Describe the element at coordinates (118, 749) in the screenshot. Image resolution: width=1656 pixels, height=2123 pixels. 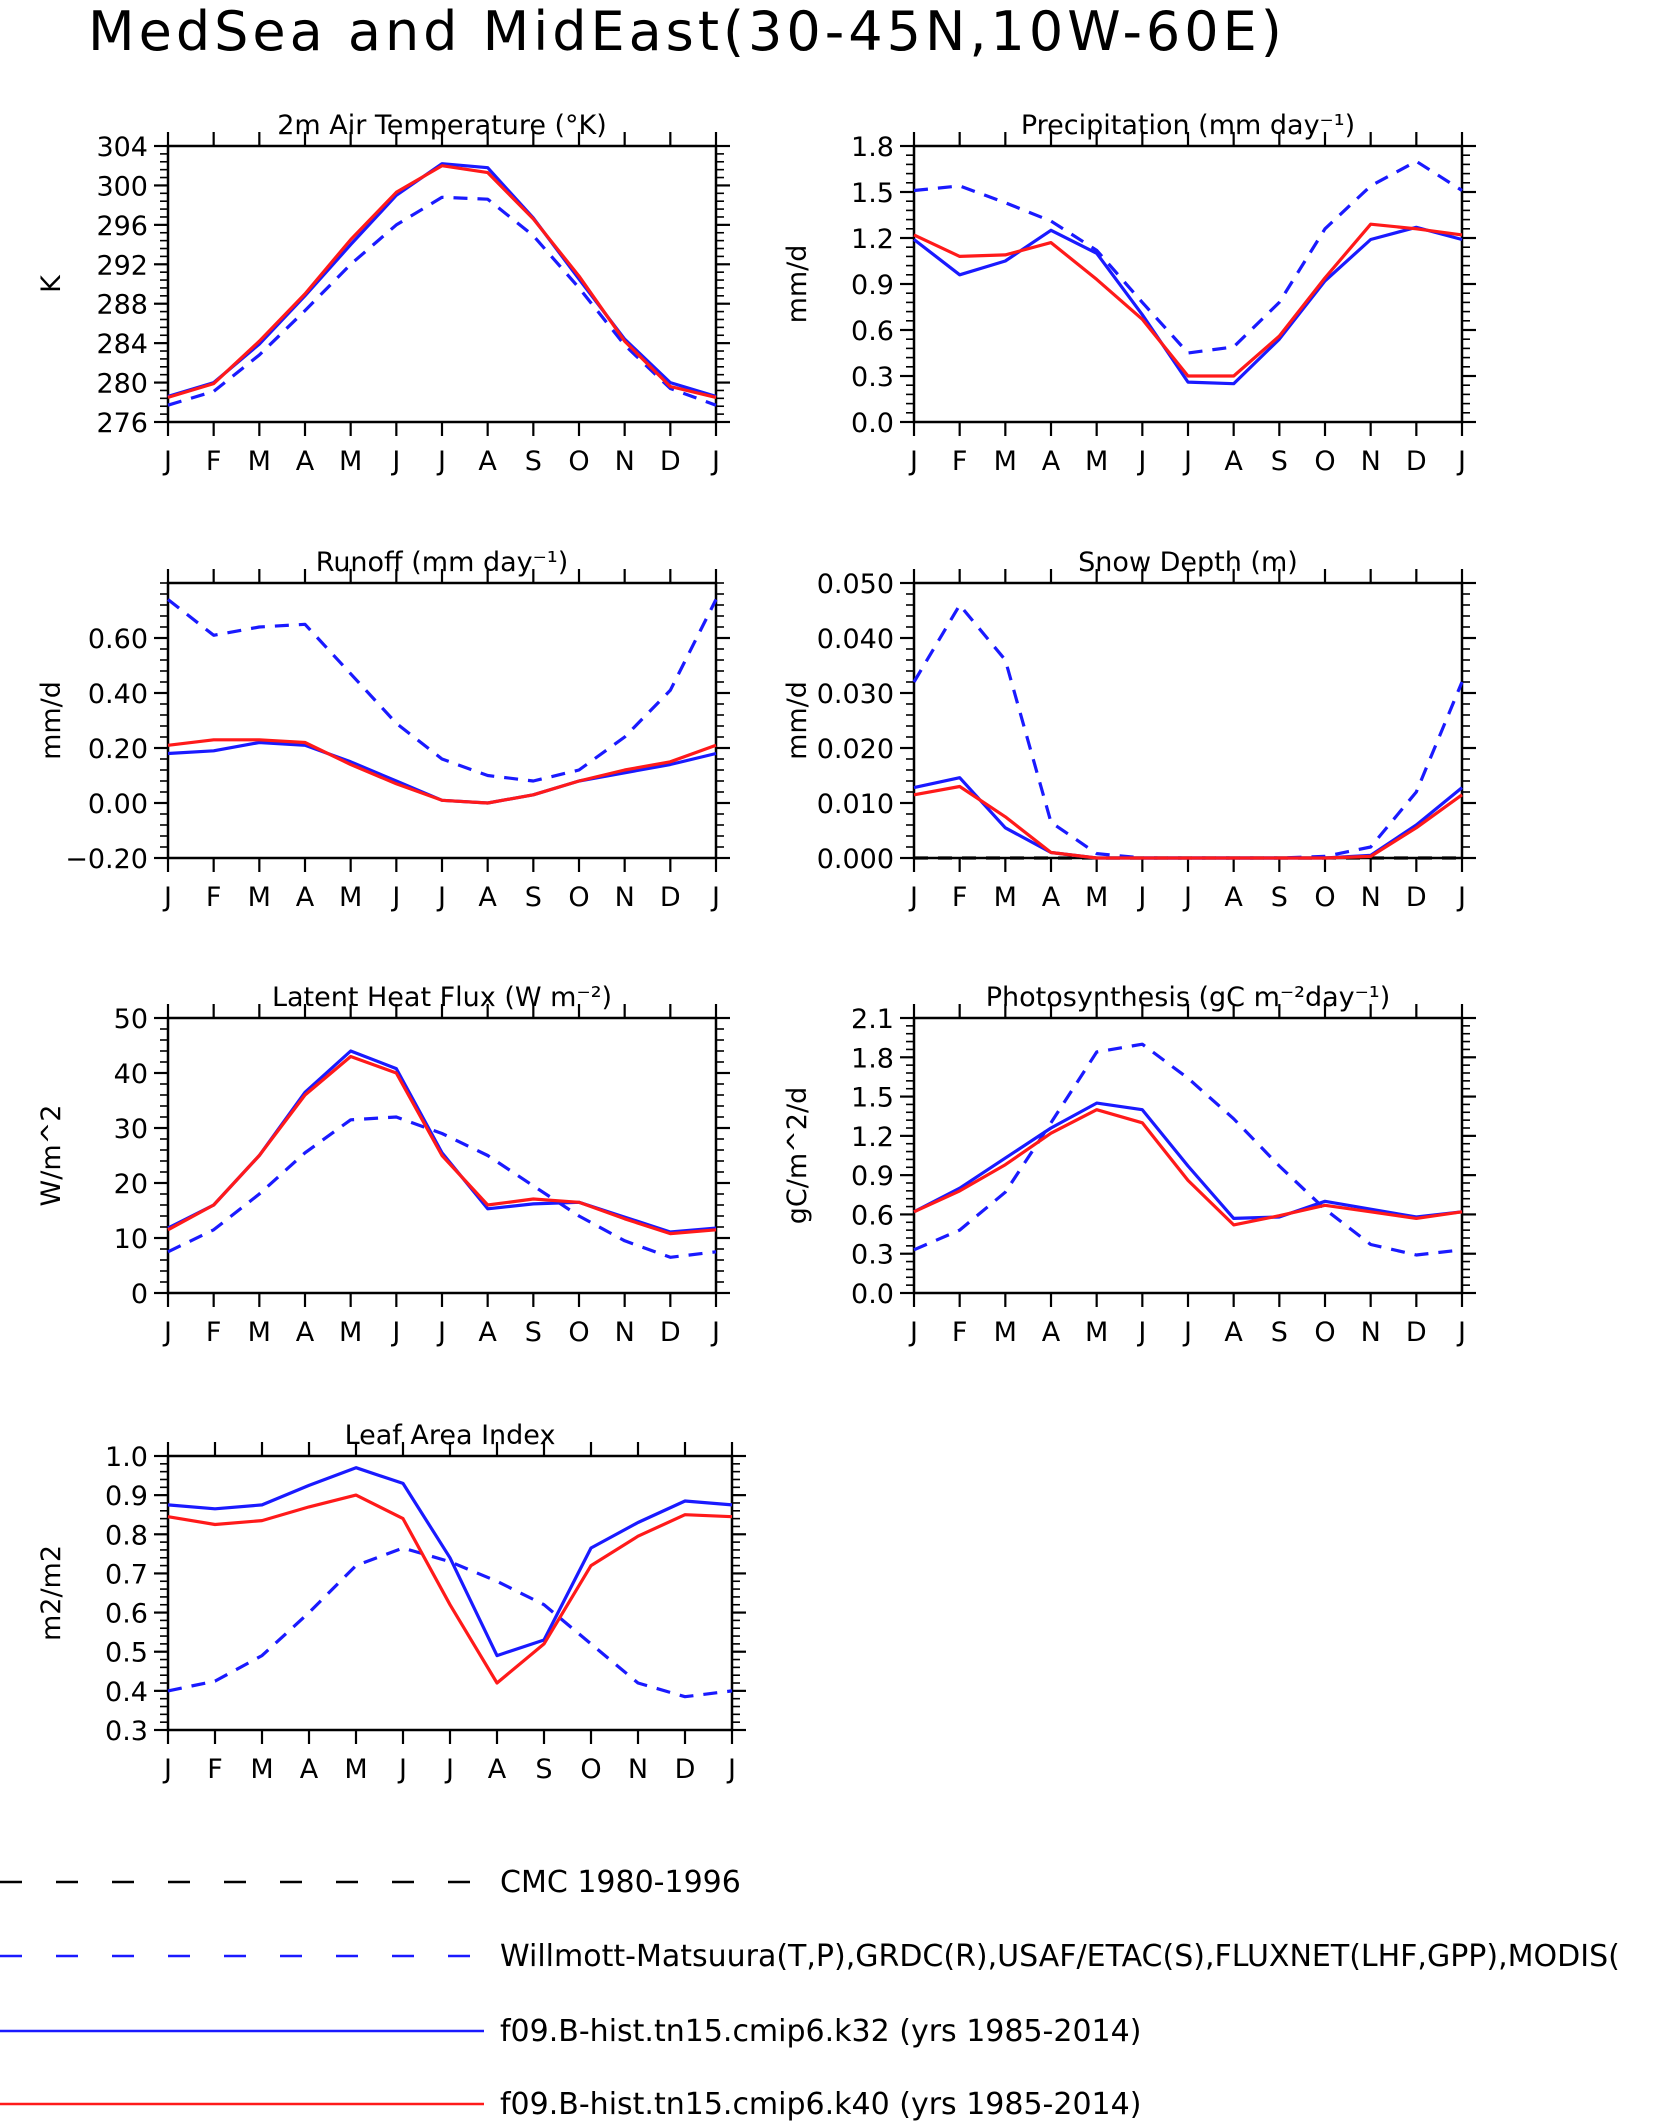
I see `y-tick-label: 0.20` at that location.